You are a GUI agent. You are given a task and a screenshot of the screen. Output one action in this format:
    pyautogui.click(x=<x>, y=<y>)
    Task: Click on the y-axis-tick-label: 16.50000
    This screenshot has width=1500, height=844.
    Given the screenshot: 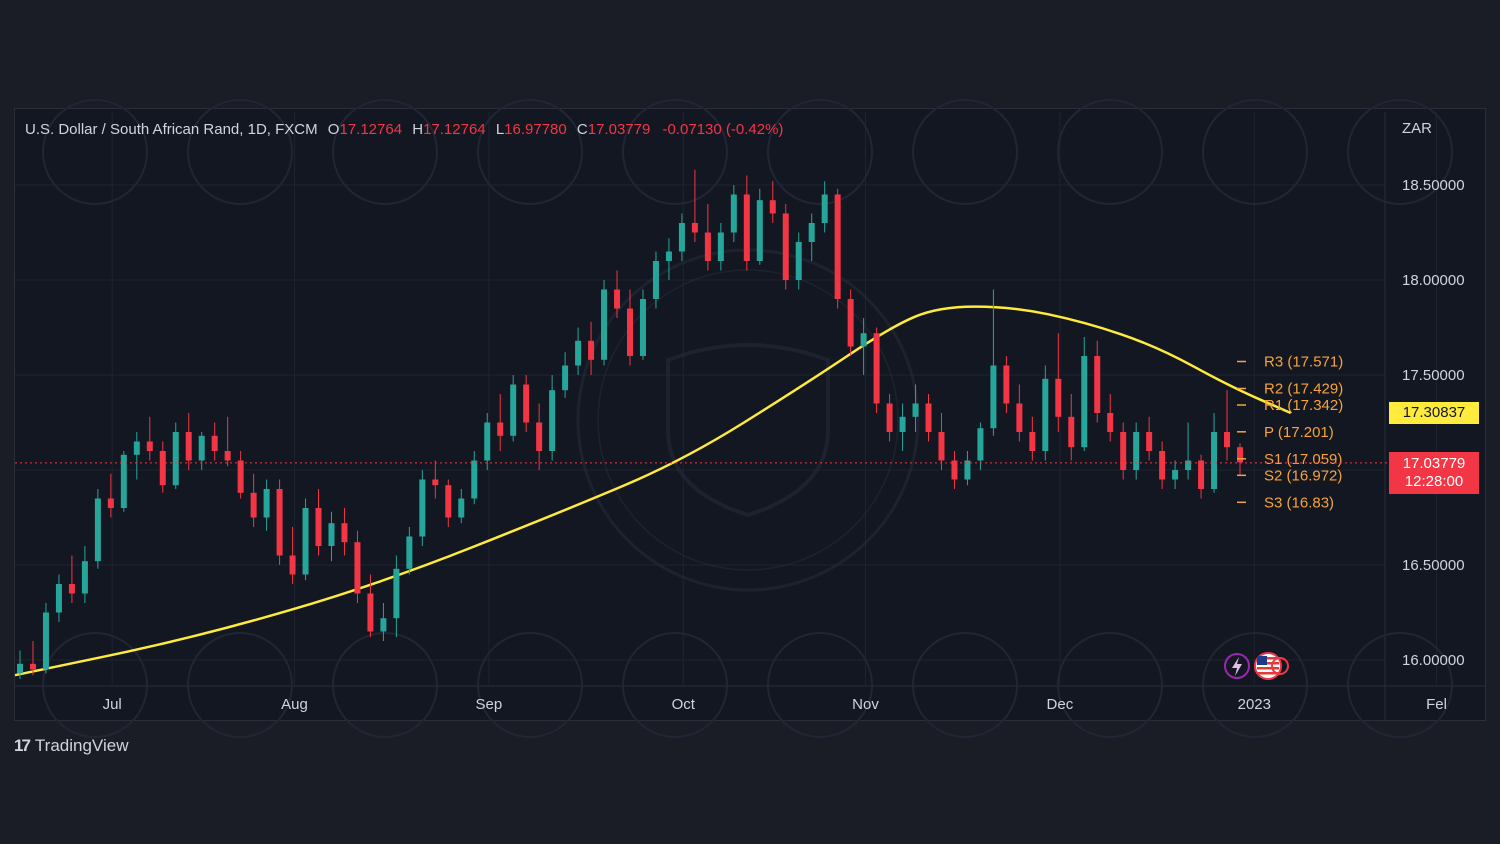 What is the action you would take?
    pyautogui.click(x=1433, y=565)
    